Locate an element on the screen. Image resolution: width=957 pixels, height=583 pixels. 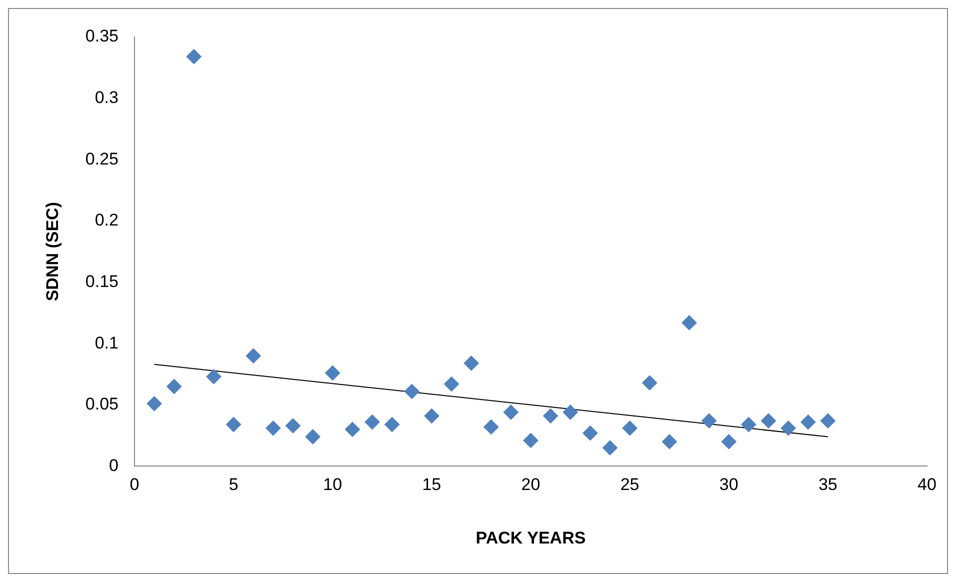
x-tick-label: 20 is located at coordinates (530, 484).